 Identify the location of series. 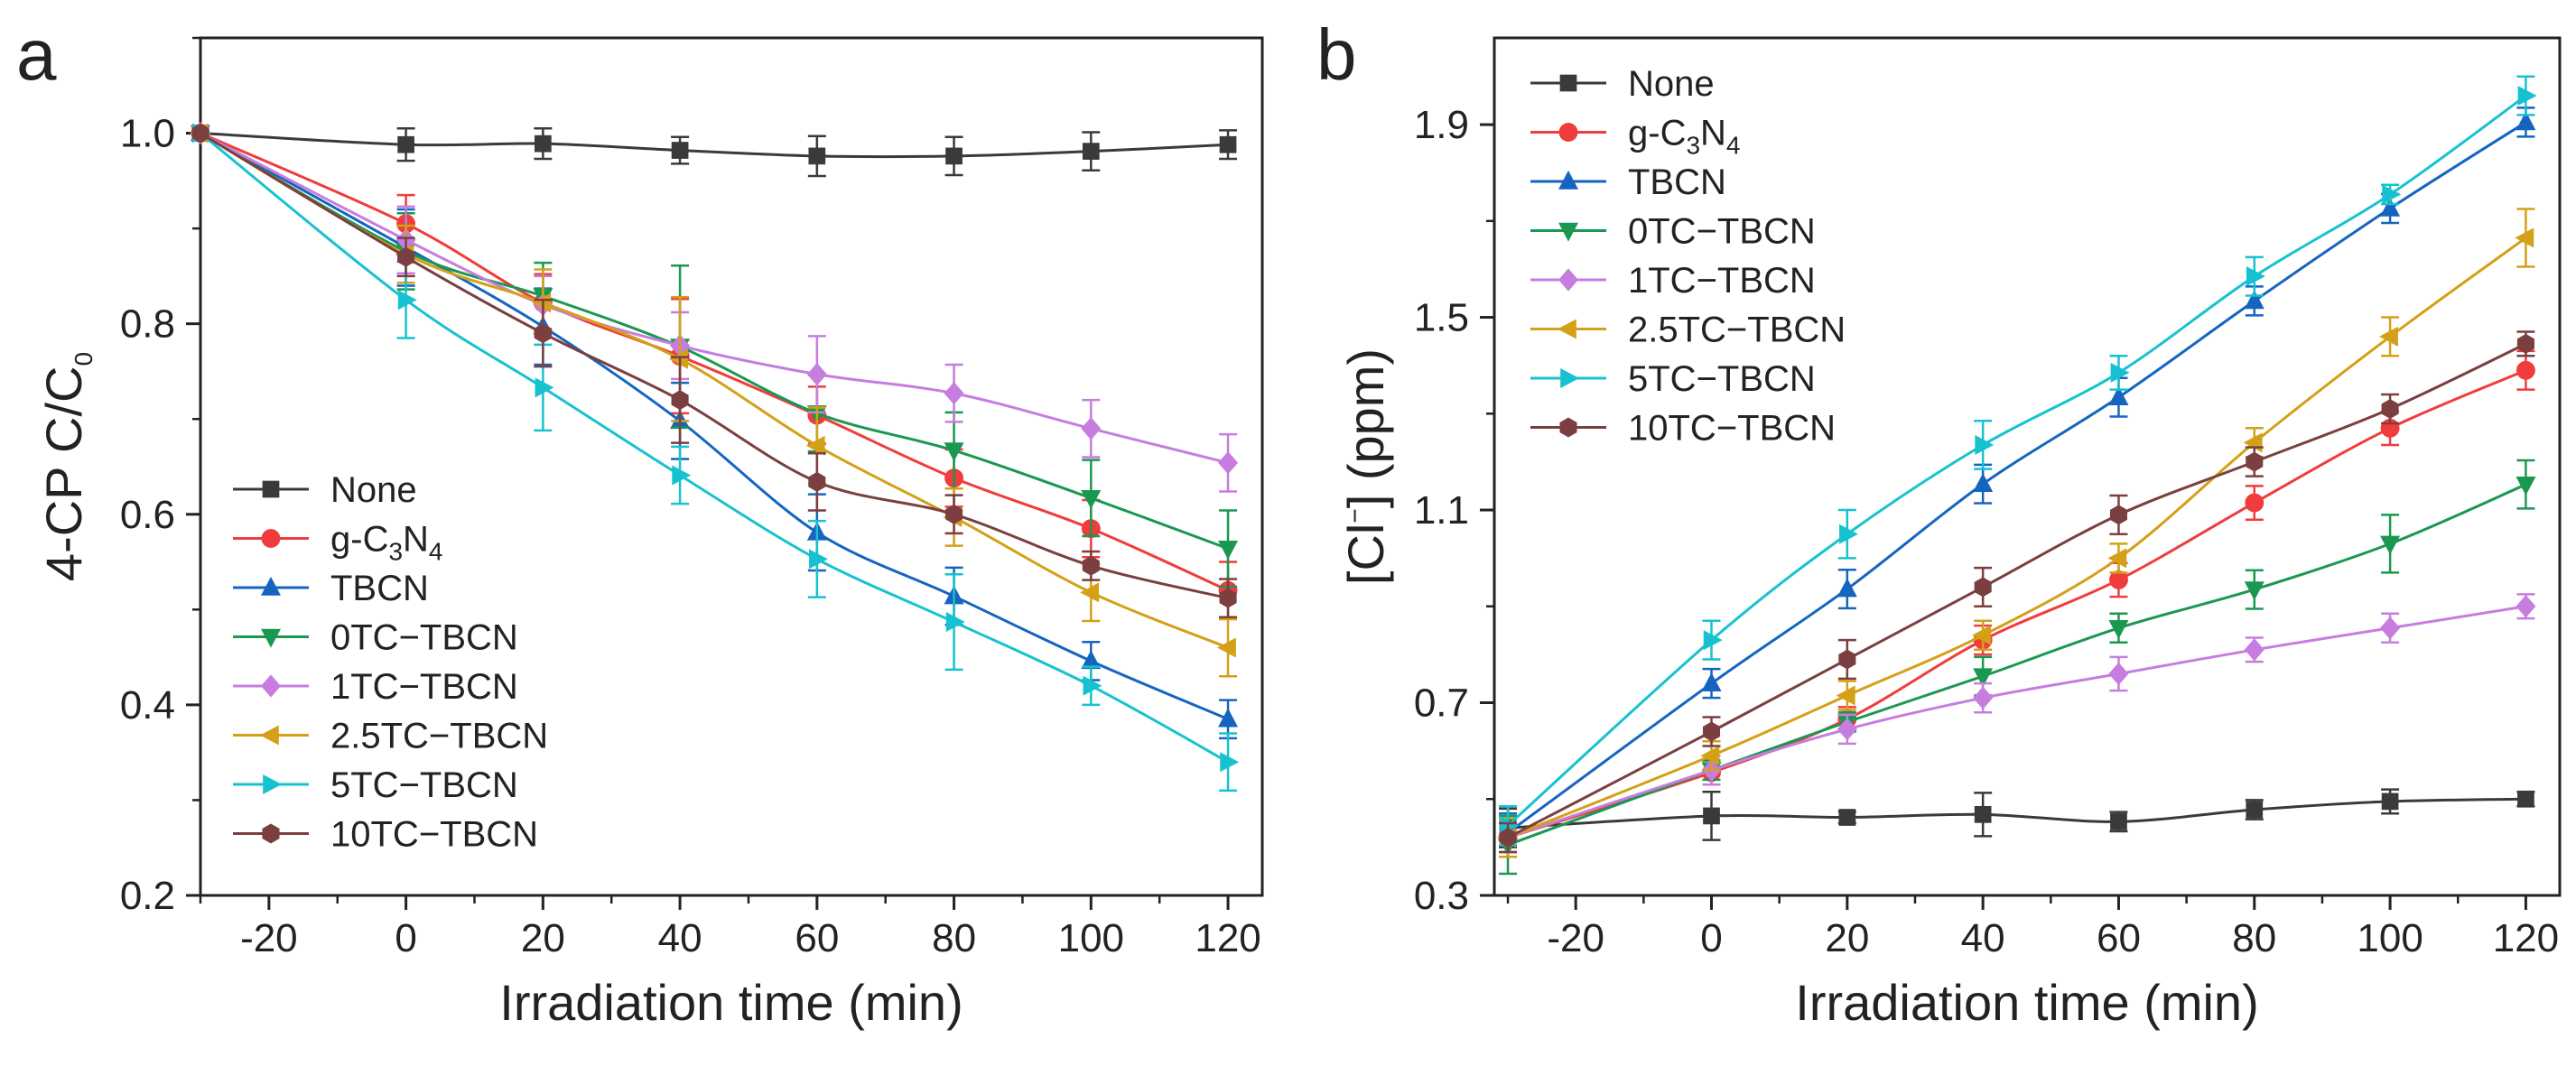
(2017, 818).